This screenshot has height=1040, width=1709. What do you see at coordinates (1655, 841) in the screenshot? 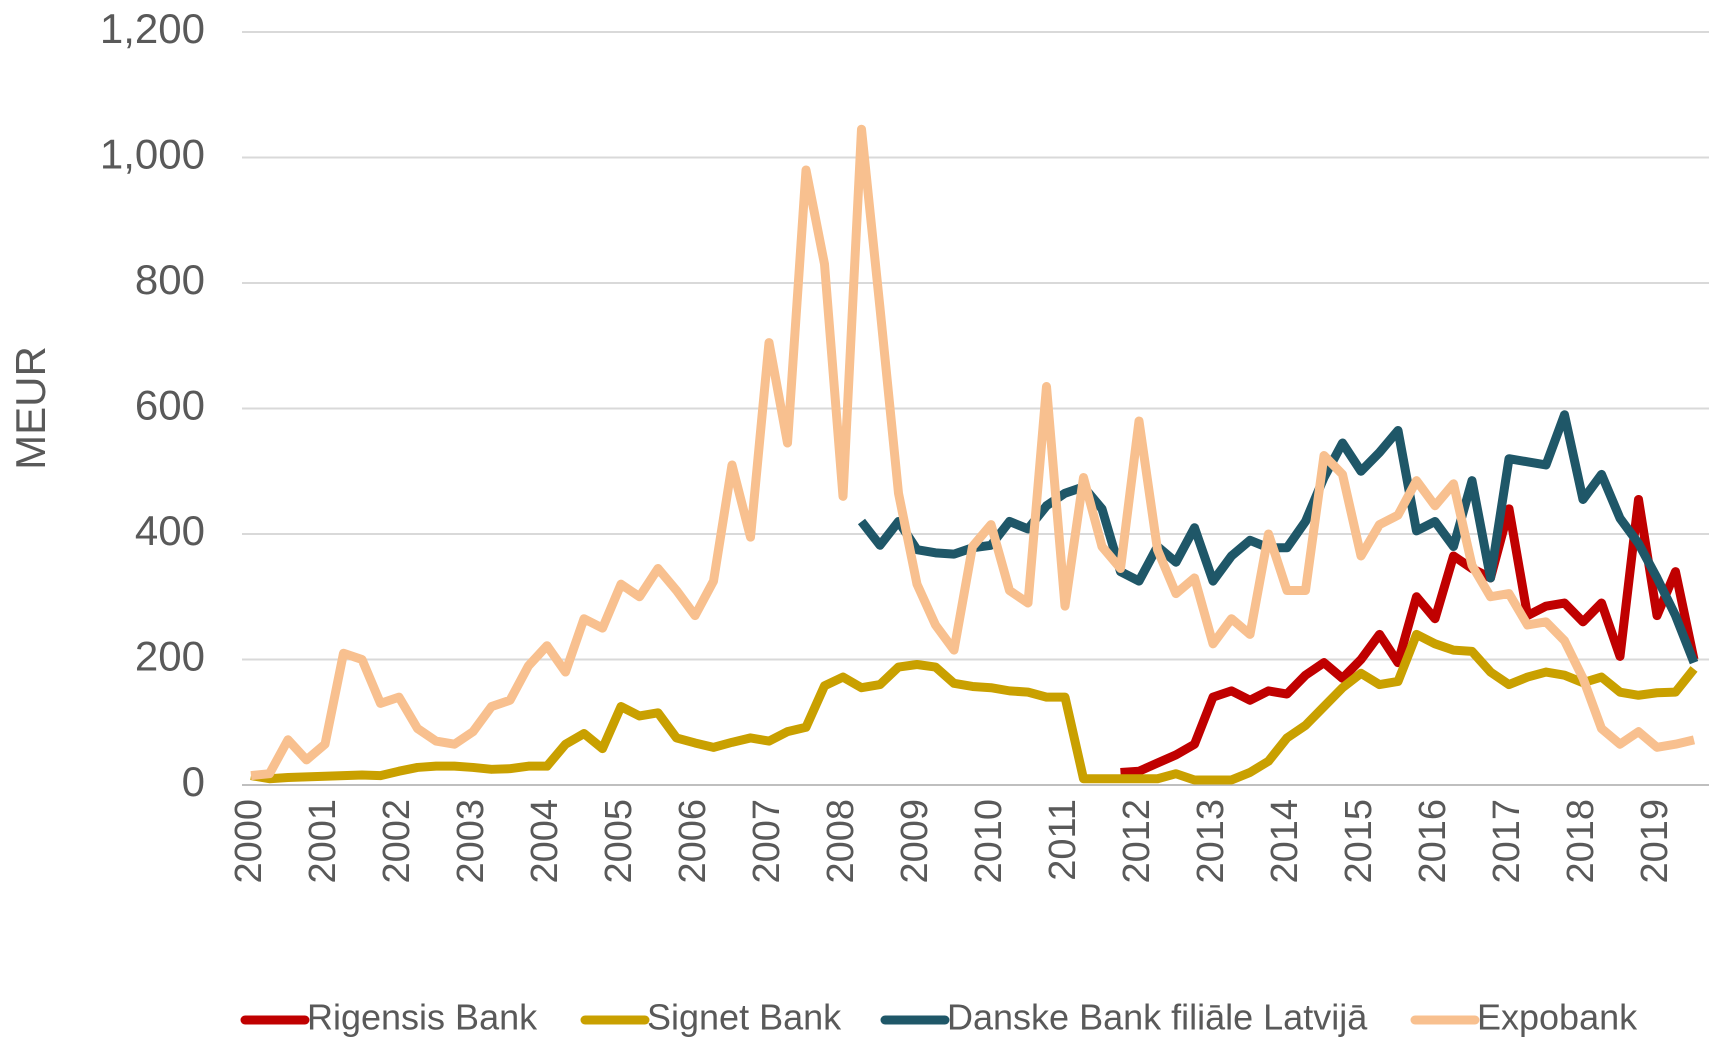
I see `x-tick-label: 2019` at bounding box center [1655, 841].